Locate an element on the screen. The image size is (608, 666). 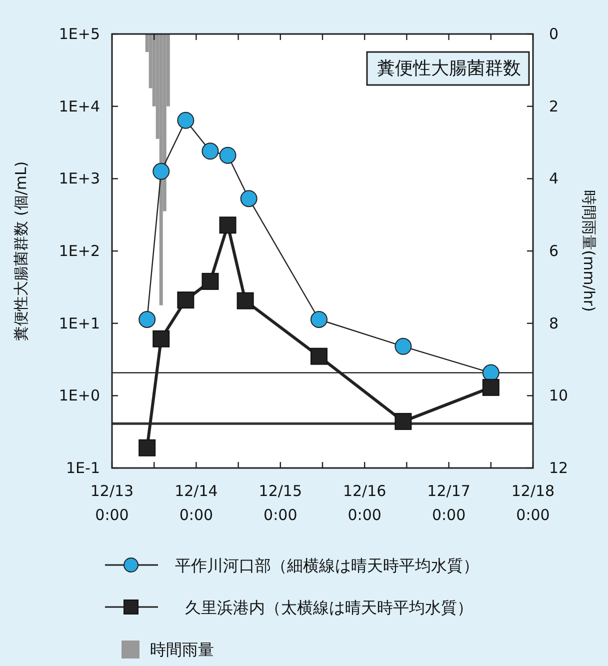
y2-tick-label: 6 is located at coordinates (554, 251).